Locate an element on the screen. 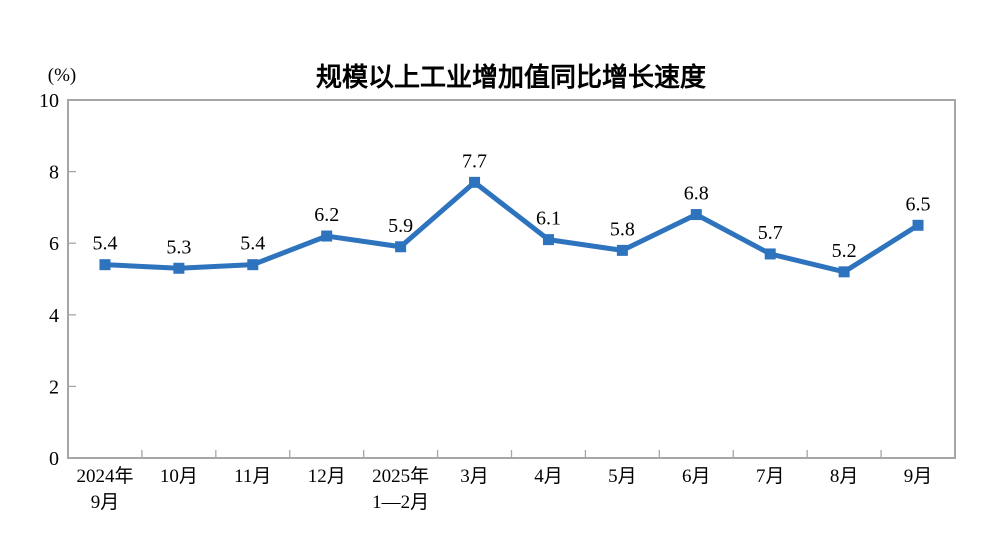 The width and height of the screenshot is (995, 544). y-axis-tick-label: 4 is located at coordinates (54, 316).